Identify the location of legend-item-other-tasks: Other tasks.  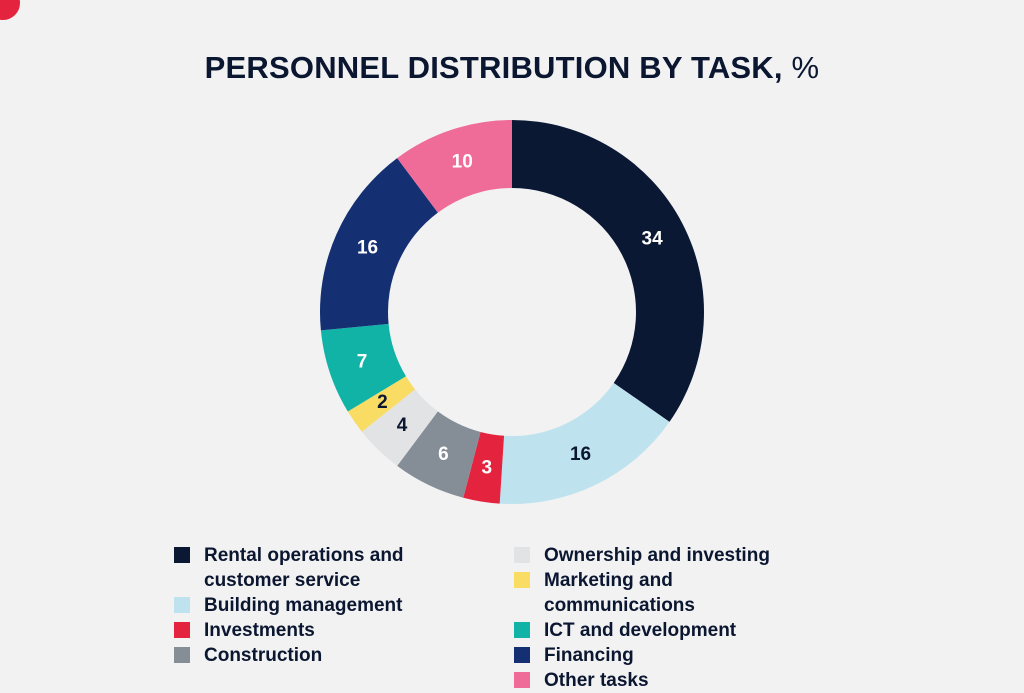
(654, 680).